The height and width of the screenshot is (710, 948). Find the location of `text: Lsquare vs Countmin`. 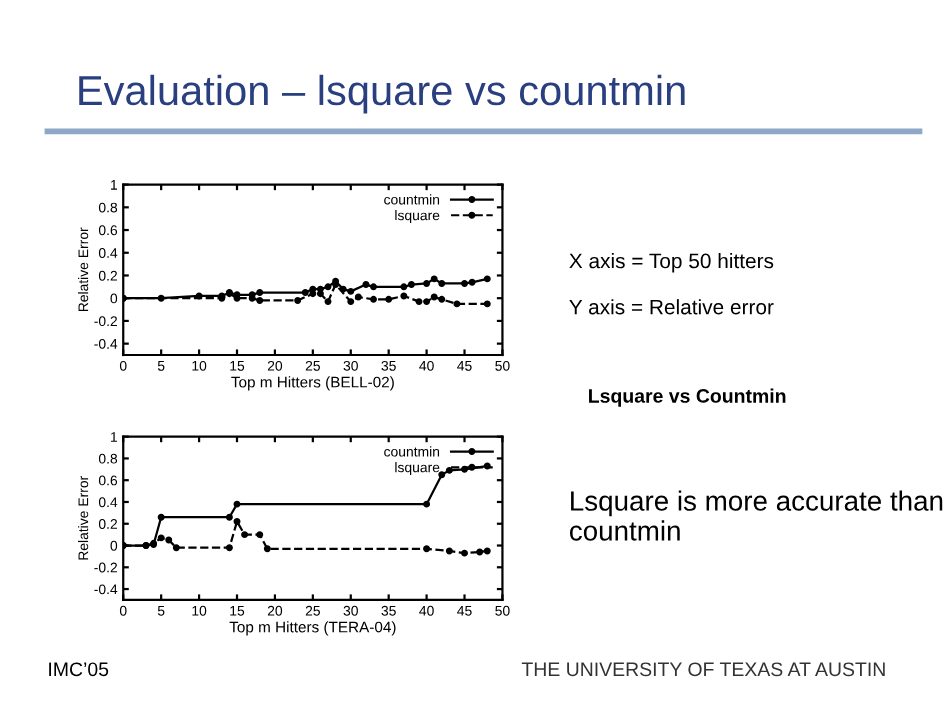

text: Lsquare vs Countmin is located at coordinates (687, 397).